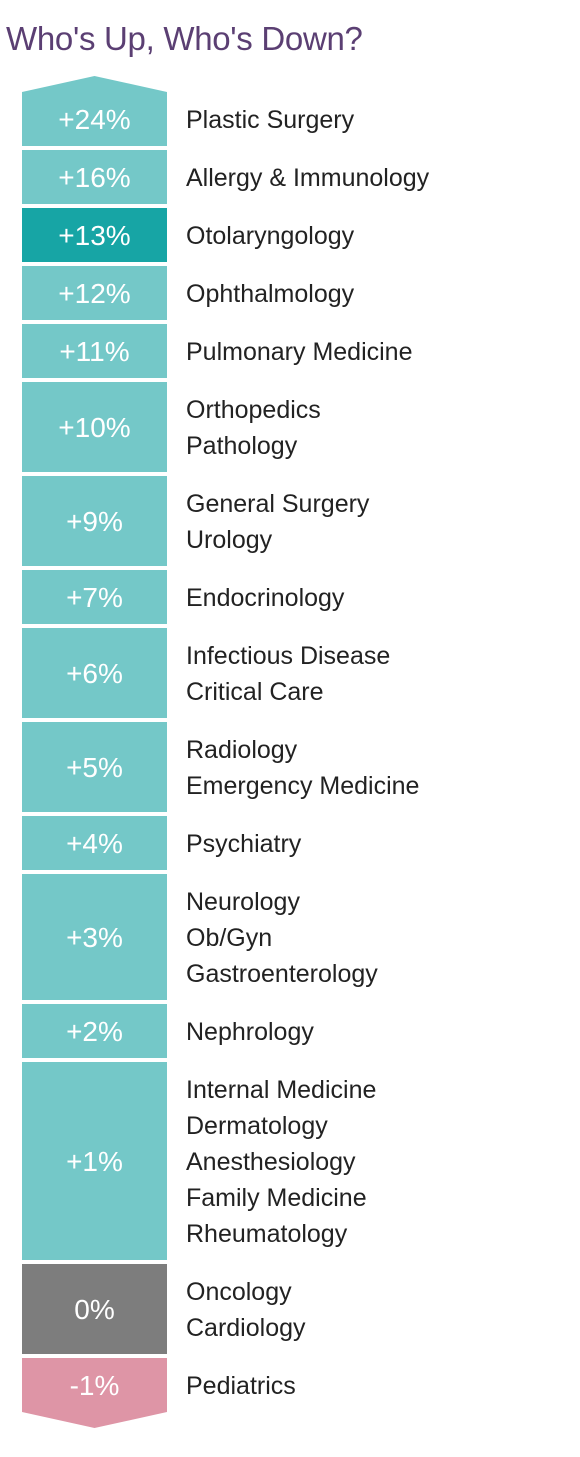 The width and height of the screenshot is (580, 1457). Describe the element at coordinates (281, 1090) in the screenshot. I see `specialty-label: Internal Medicine` at that location.